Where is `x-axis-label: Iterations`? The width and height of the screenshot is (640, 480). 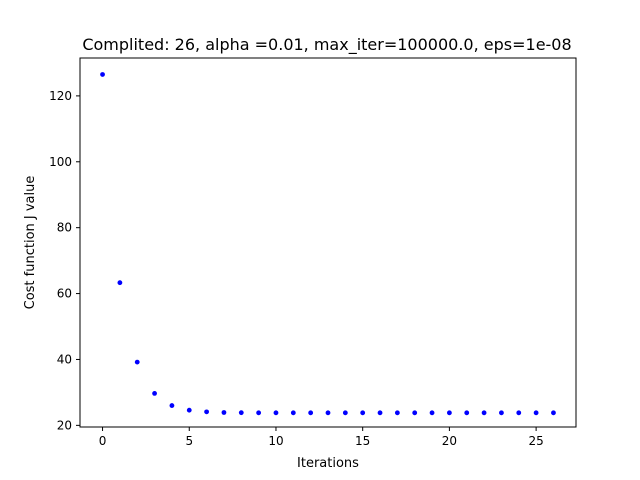
x-axis-label: Iterations is located at coordinates (328, 463).